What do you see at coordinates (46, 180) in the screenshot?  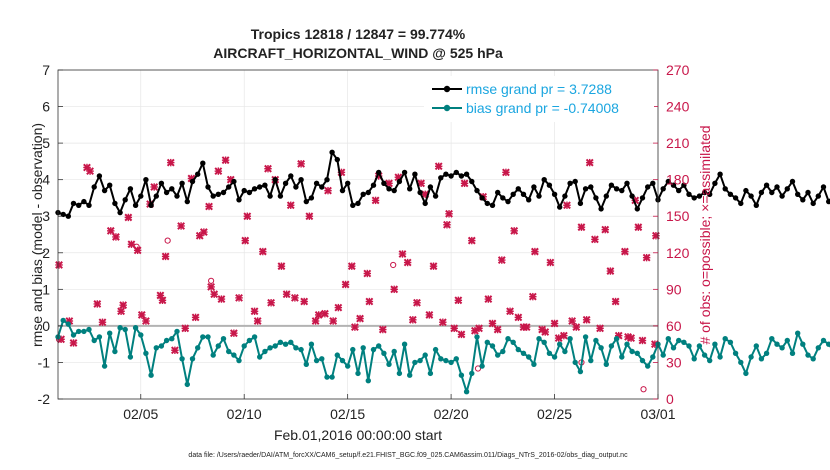 I see `y-left-tick-label: 4` at bounding box center [46, 180].